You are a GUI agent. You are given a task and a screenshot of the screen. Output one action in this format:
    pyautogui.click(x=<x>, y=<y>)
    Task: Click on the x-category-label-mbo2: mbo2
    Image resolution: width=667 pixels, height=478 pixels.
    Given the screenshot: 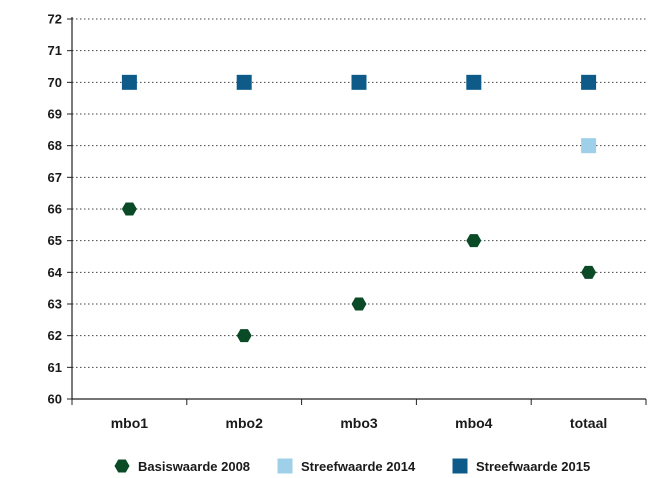 What is the action you would take?
    pyautogui.click(x=245, y=423)
    